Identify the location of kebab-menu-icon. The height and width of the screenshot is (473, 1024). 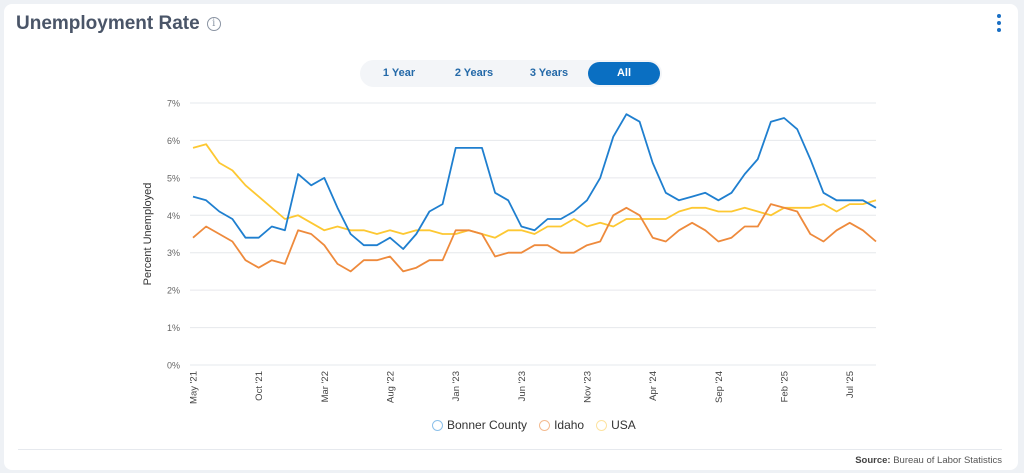
(999, 24).